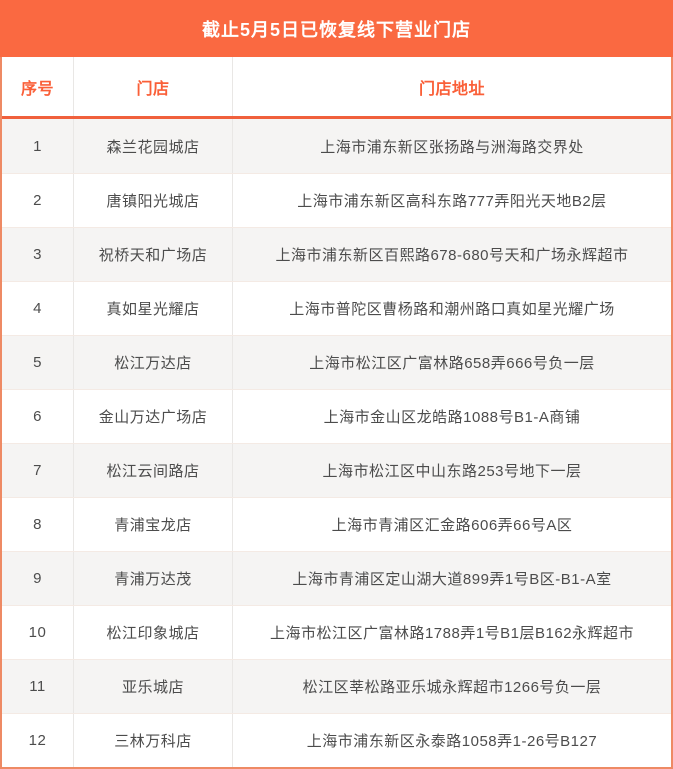  I want to click on table-row: 11 亚乐城店 松江区莘松路亚乐城永辉超市1266号负一层, so click(336, 686).